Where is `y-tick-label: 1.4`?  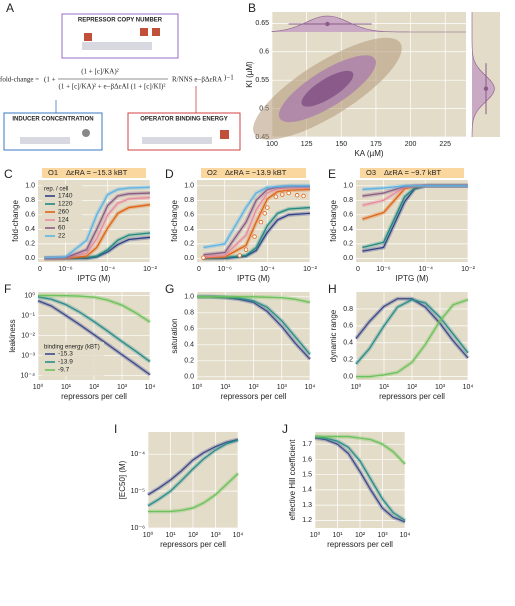 y-tick-label: 1.4 is located at coordinates (307, 490).